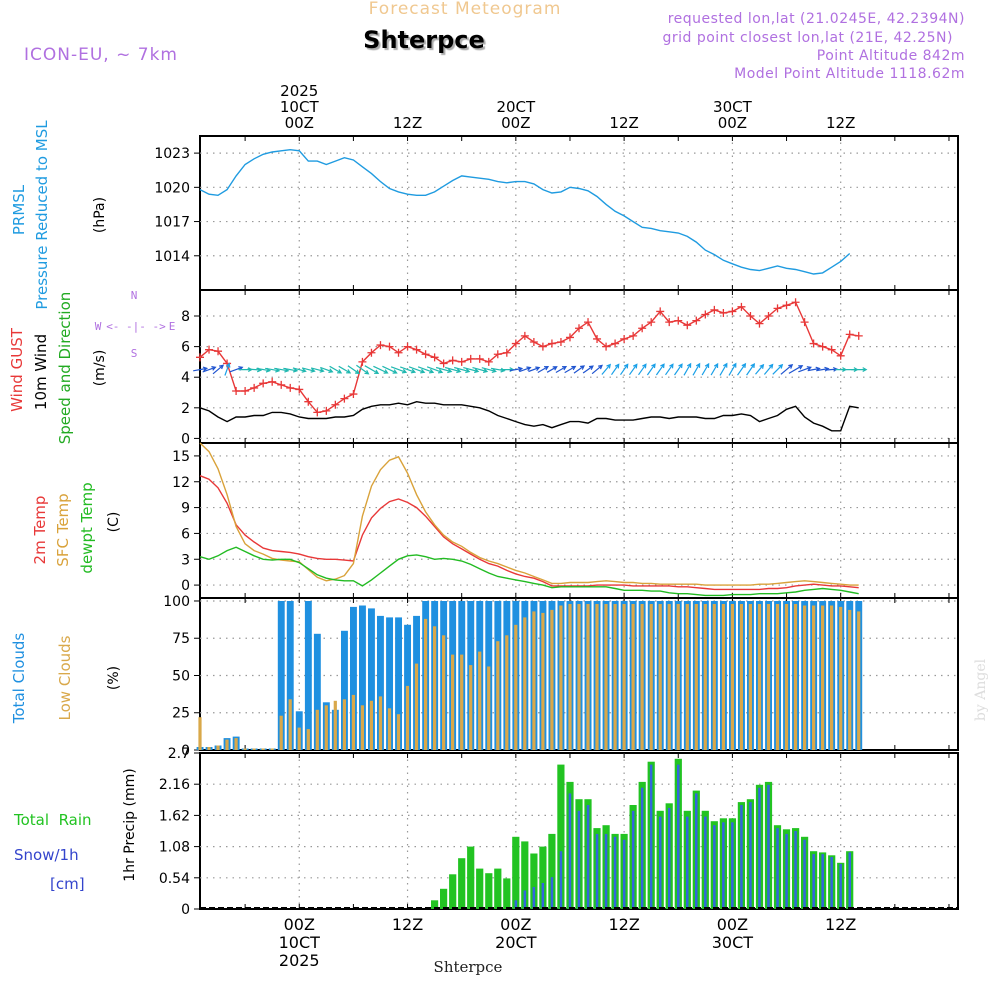  Describe the element at coordinates (465, 9) in the screenshot. I see `chart-title: Forecast Meteogram` at that location.